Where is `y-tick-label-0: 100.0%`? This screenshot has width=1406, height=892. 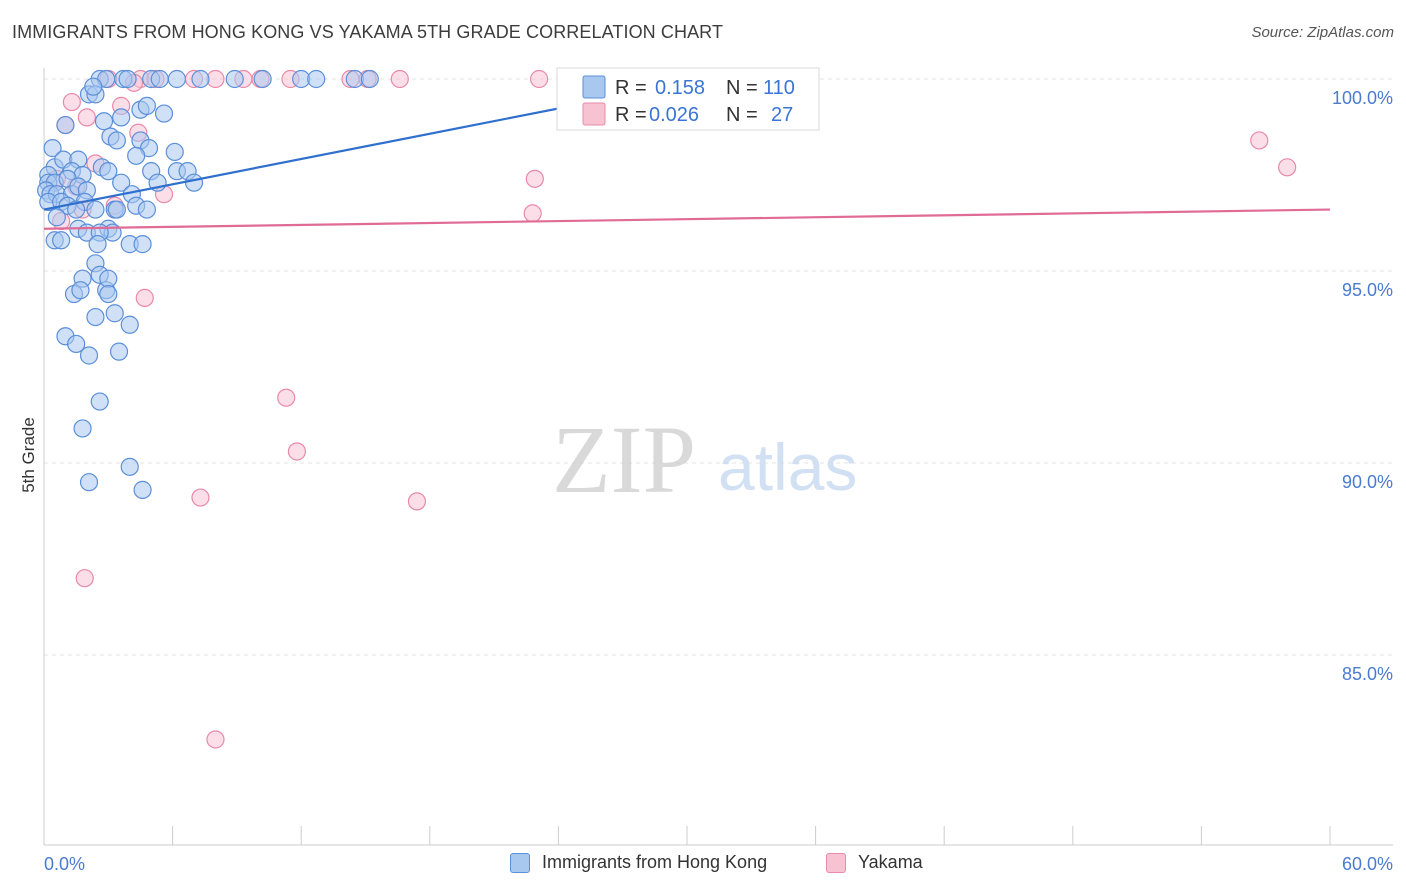 y-tick-label-0: 100.0% is located at coordinates (1362, 98).